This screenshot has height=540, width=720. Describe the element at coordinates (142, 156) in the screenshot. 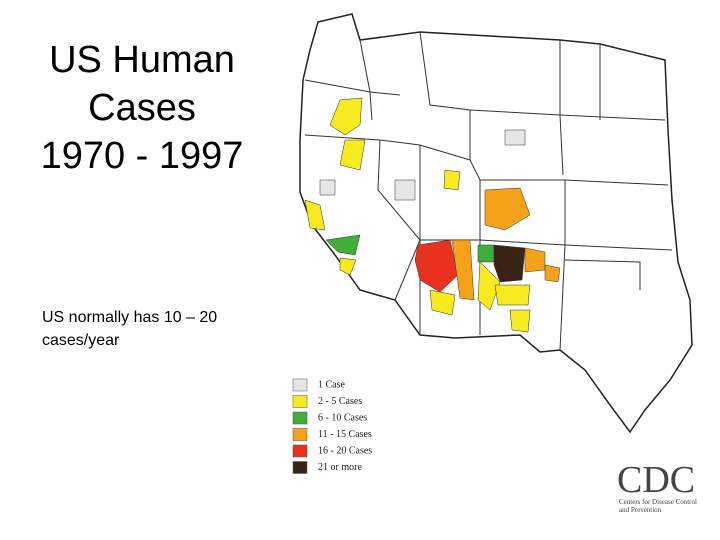

I see `title-line: 1970 - 1997` at that location.